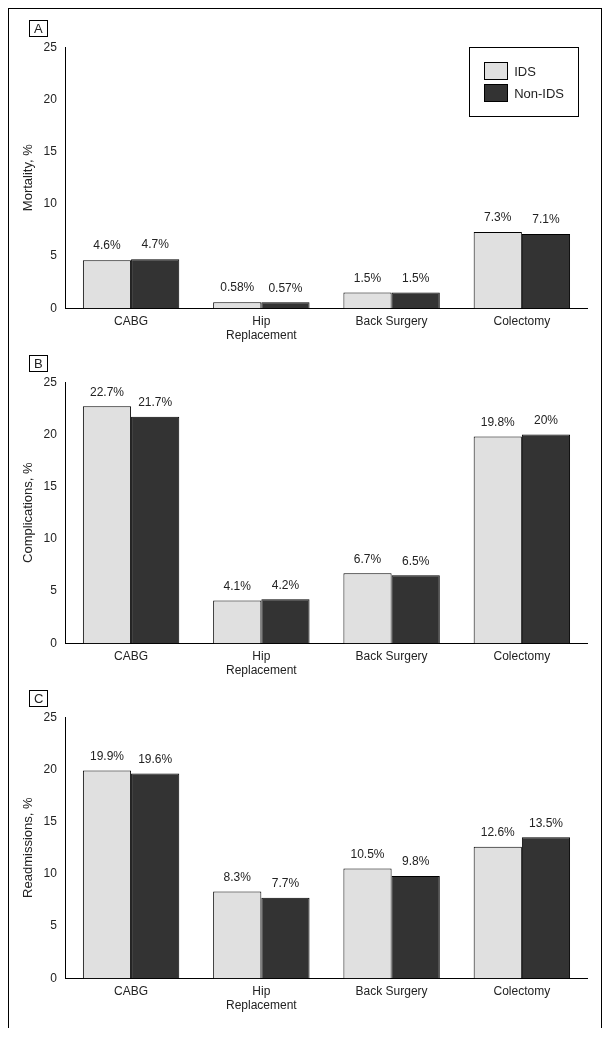 The height and width of the screenshot is (1042, 610). Describe the element at coordinates (285, 584) in the screenshot. I see `data-label: 4.2%` at that location.